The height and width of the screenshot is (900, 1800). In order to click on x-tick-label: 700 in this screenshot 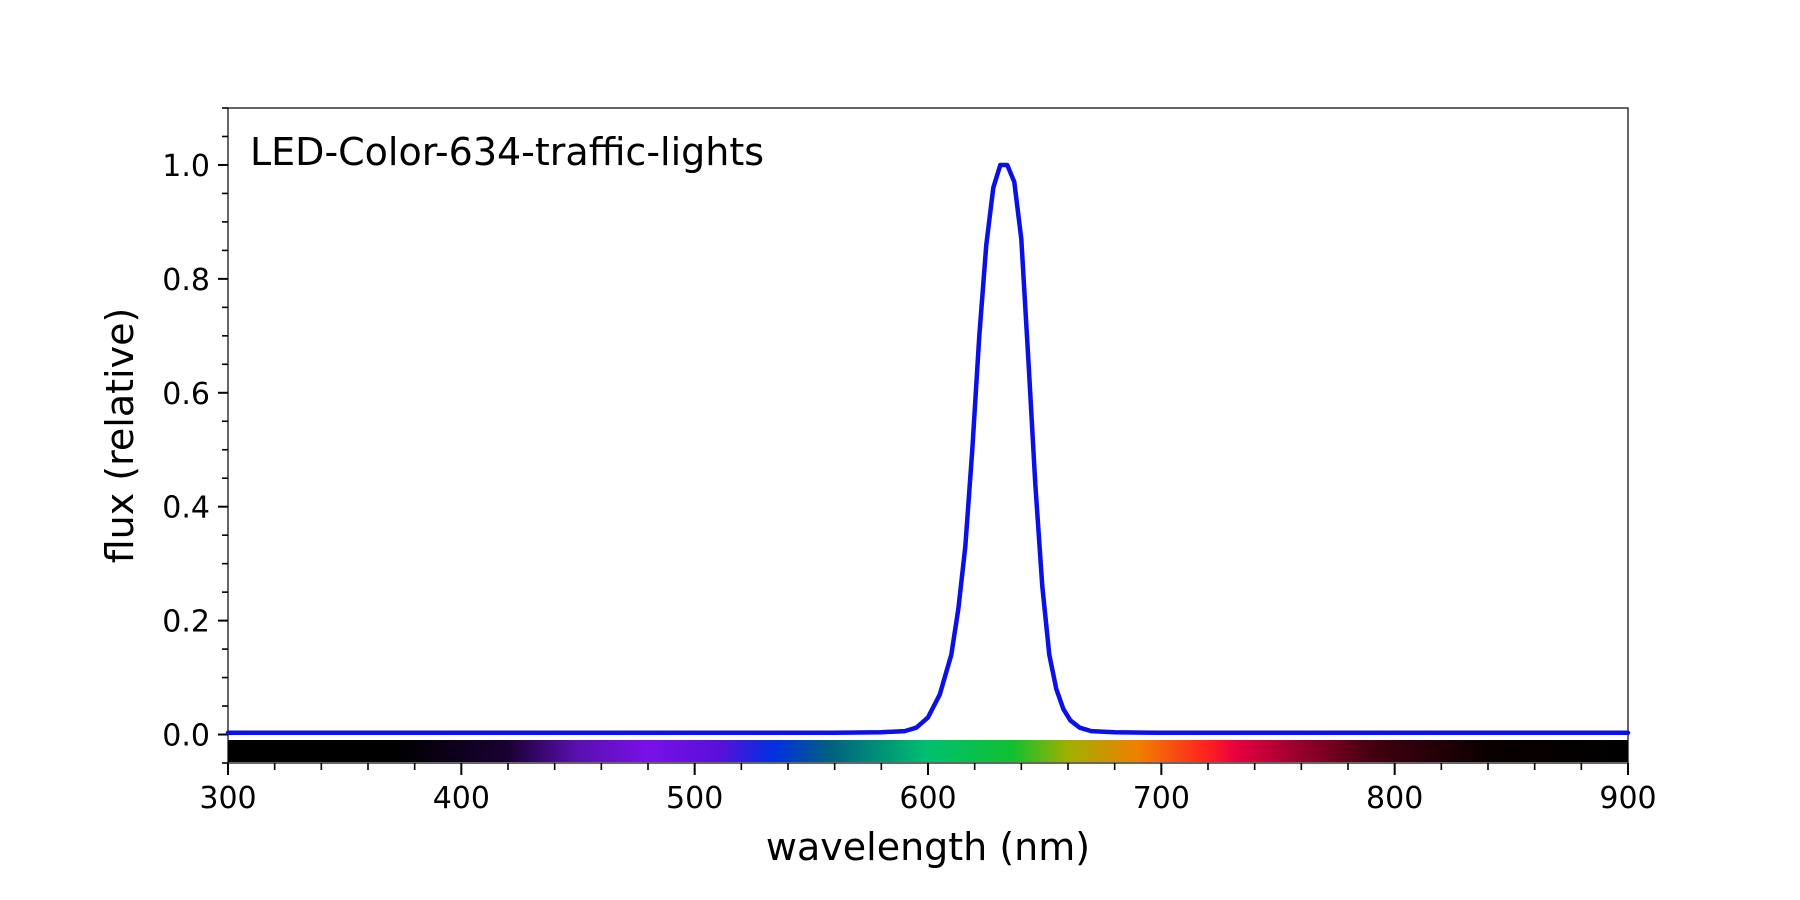, I will do `click(1161, 798)`.